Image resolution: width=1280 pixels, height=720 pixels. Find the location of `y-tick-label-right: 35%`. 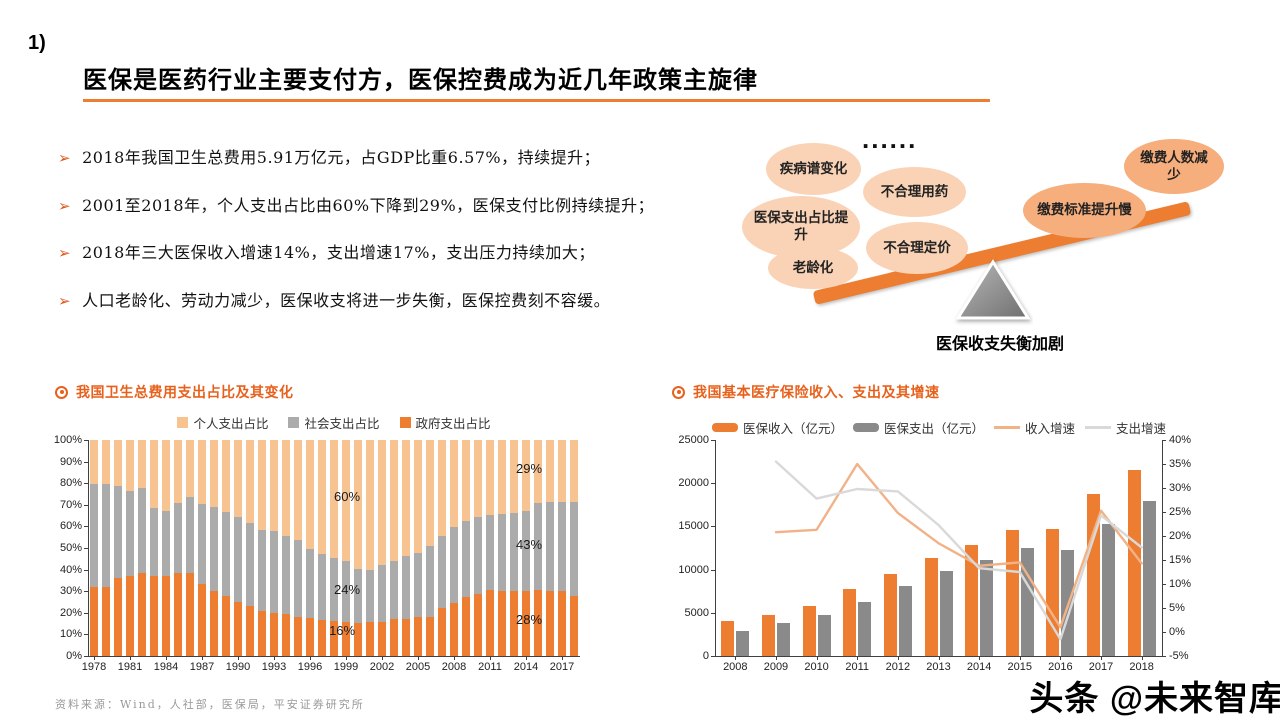

y-tick-label-right: 35% is located at coordinates (1180, 464).